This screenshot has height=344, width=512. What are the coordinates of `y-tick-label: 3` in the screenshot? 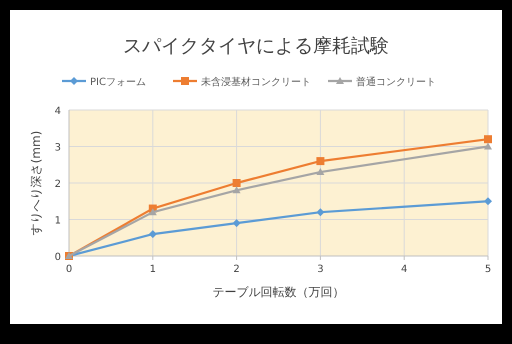 It's located at (57, 148).